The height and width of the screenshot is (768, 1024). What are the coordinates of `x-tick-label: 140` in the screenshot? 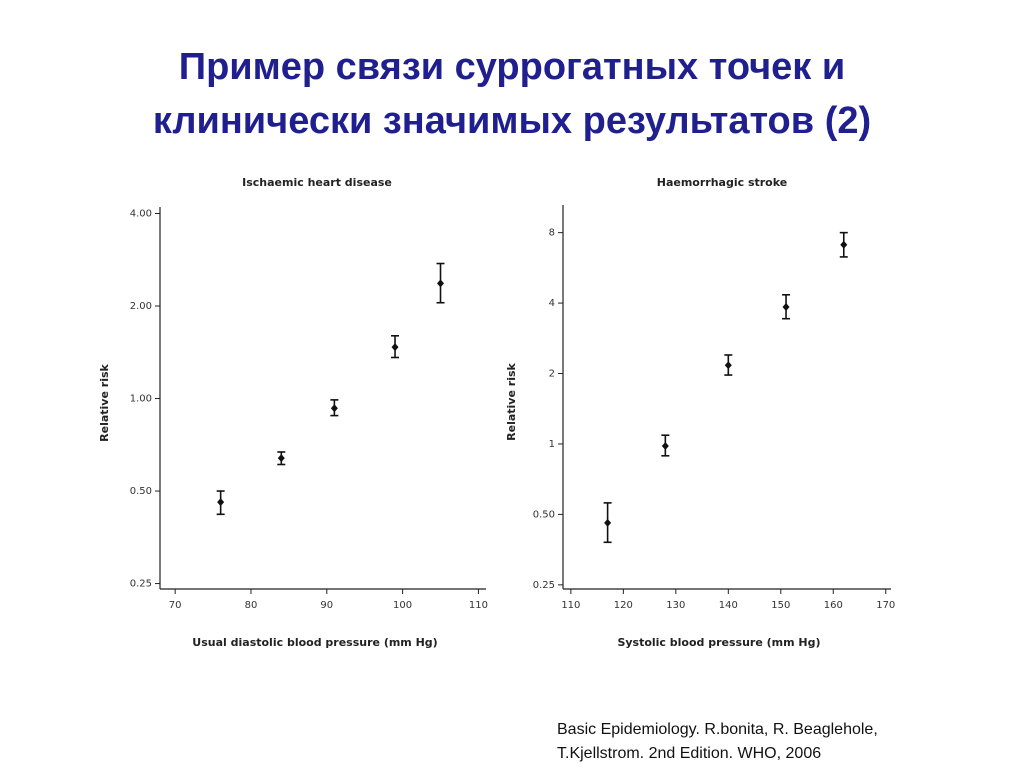 It's located at (728, 605).